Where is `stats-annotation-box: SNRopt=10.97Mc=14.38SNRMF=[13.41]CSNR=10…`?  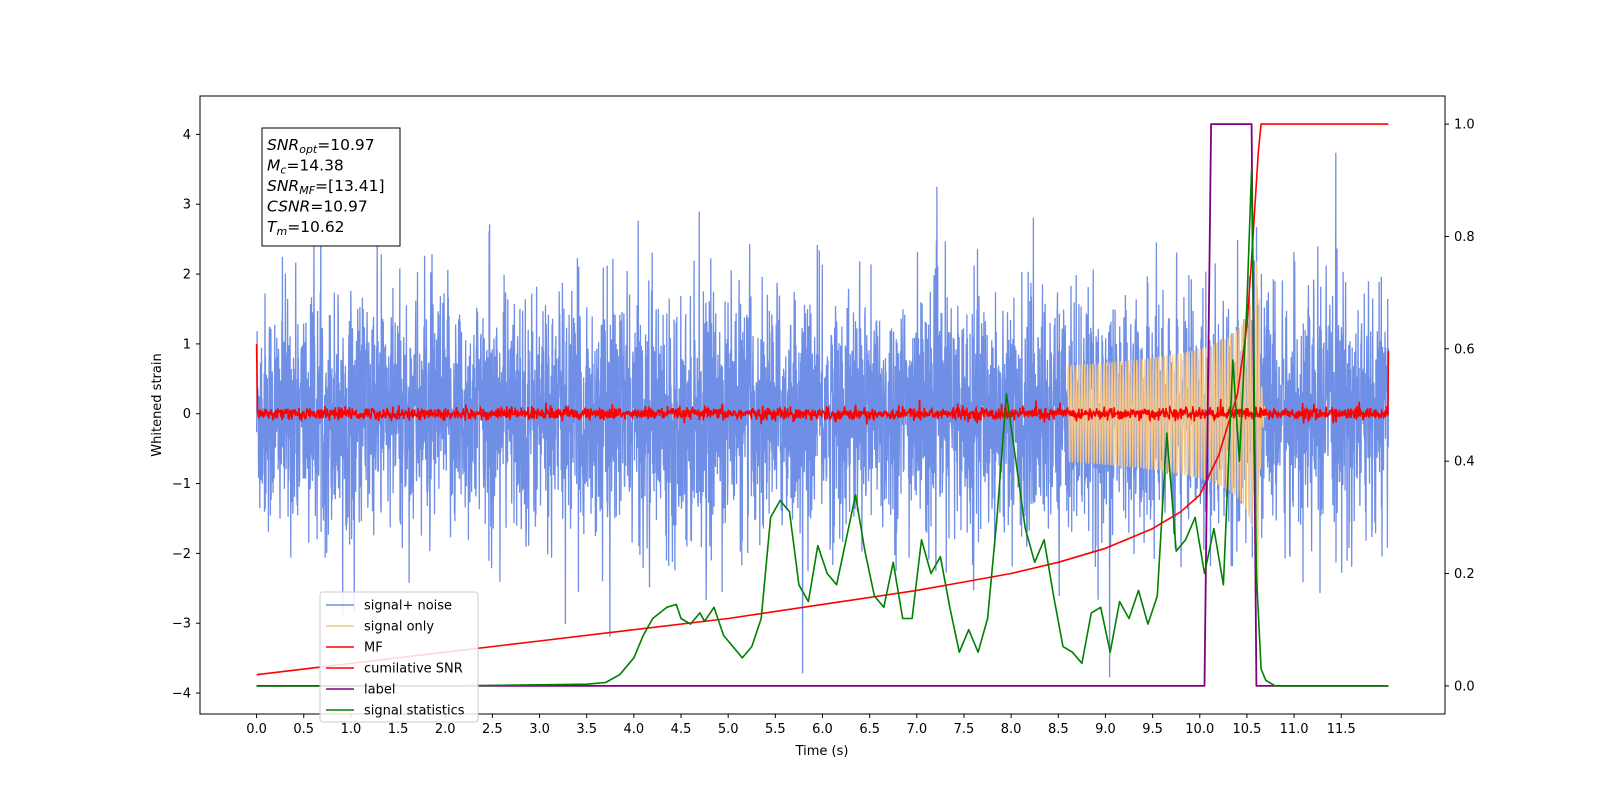 stats-annotation-box: SNRopt=10.97Mc=14.38SNRMF=[13.41]CSNR=10… is located at coordinates (331, 187).